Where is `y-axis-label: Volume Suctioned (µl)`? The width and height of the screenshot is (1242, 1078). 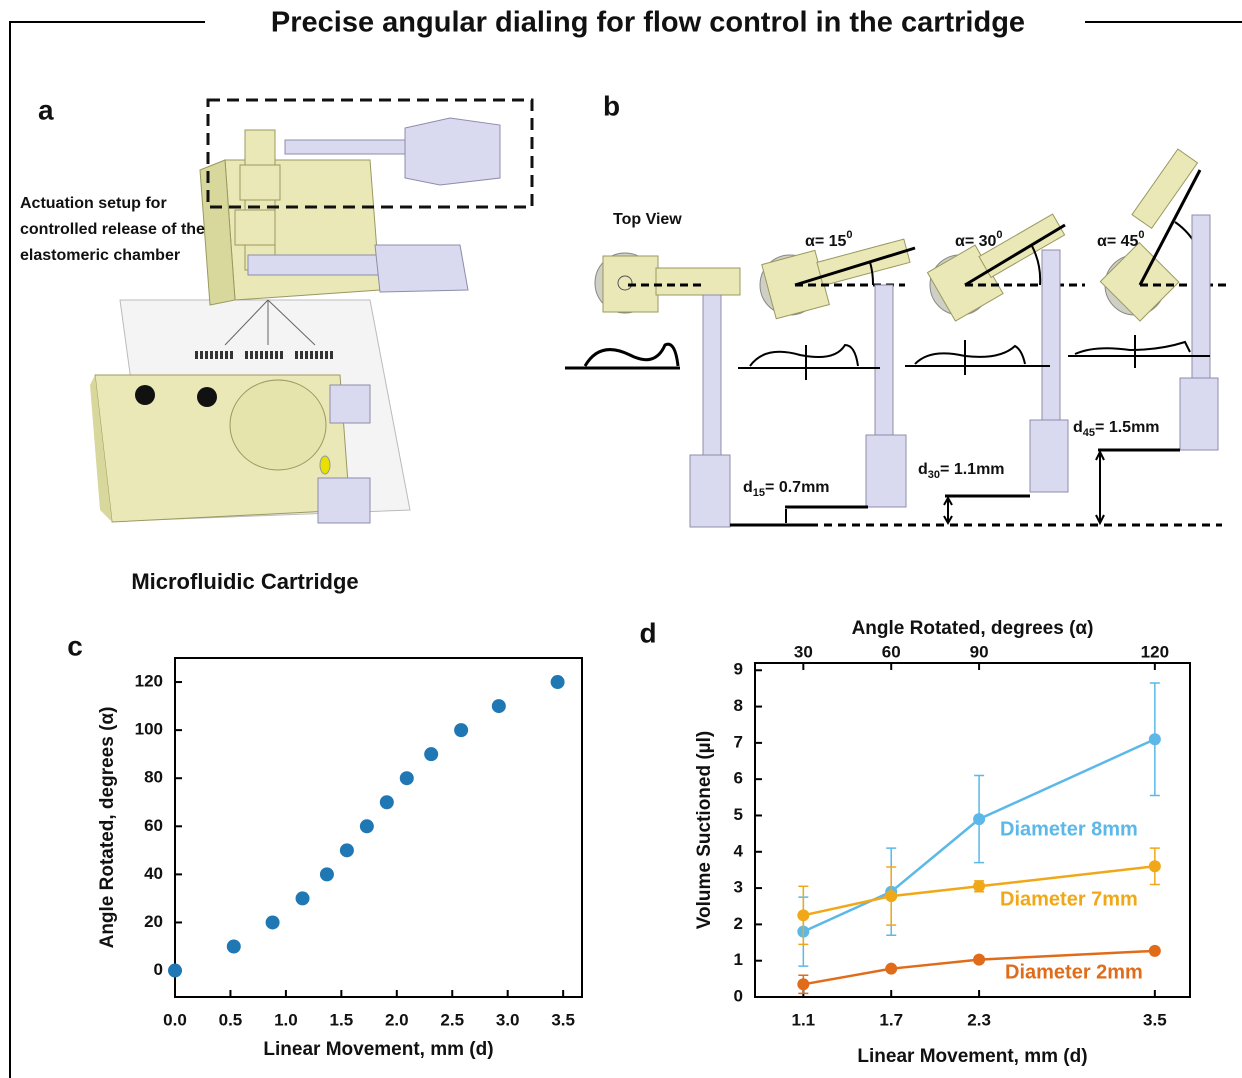 y-axis-label: Volume Suctioned (µl) is located at coordinates (704, 830).